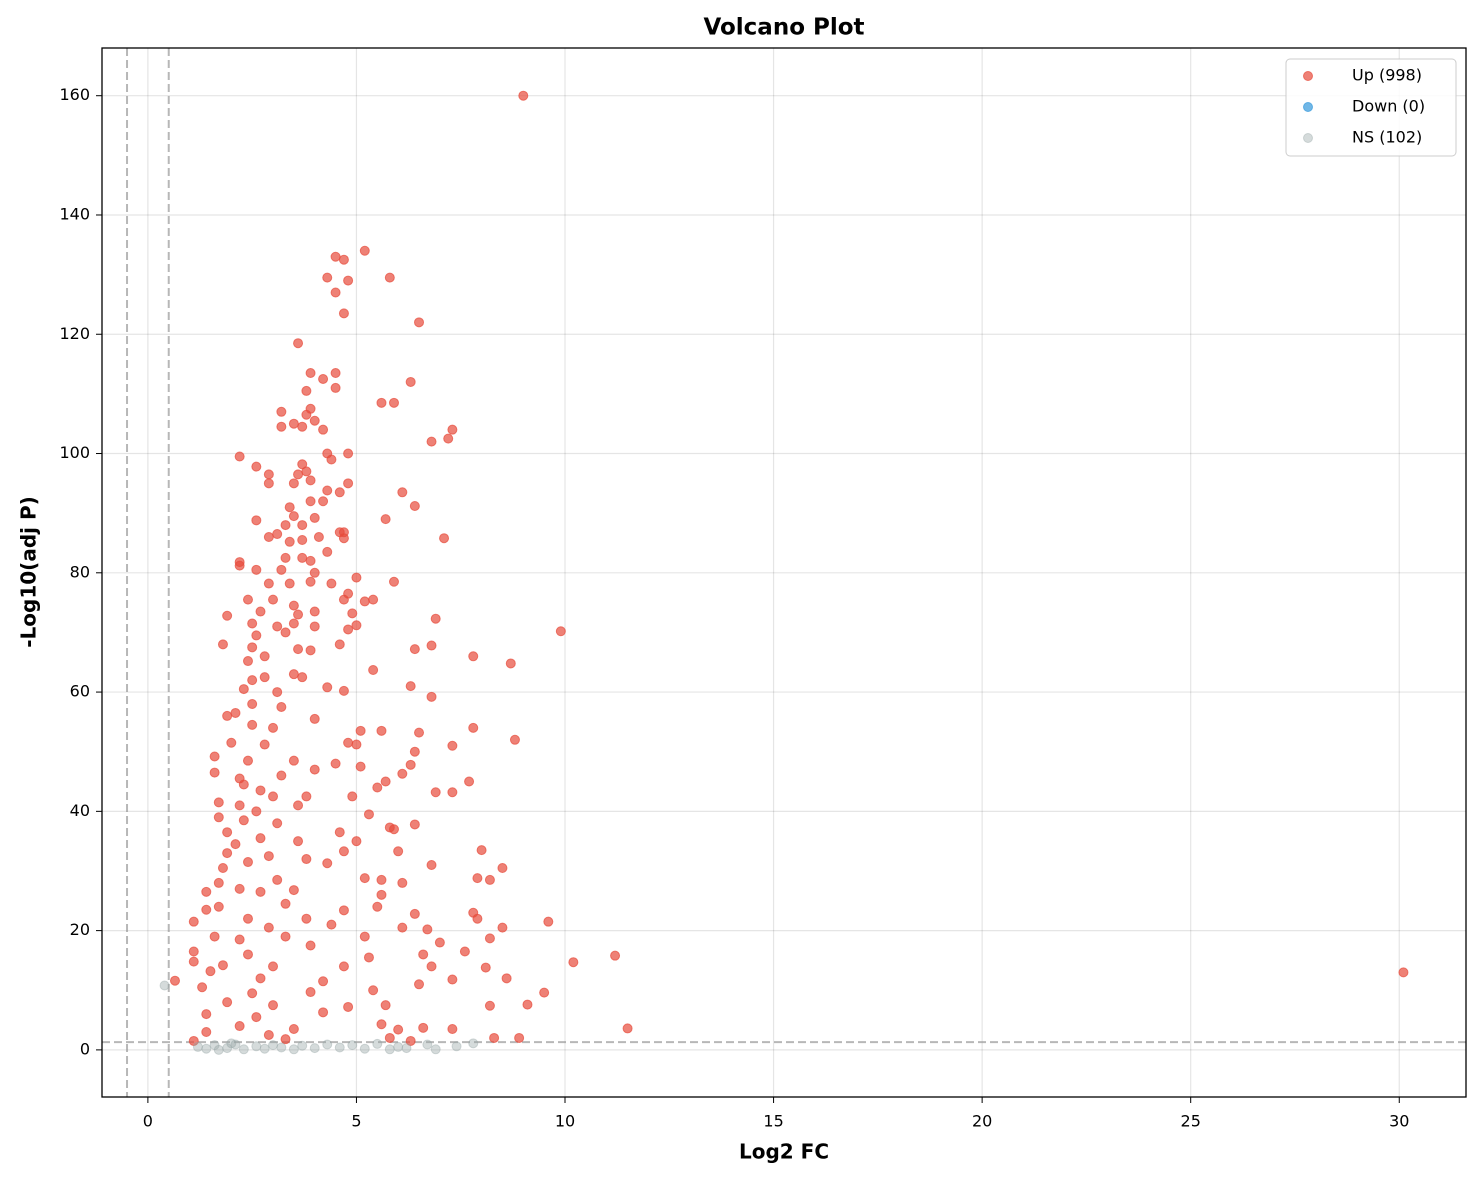 Image resolution: width=1482 pixels, height=1180 pixels. I want to click on legend-box, so click(1371, 107).